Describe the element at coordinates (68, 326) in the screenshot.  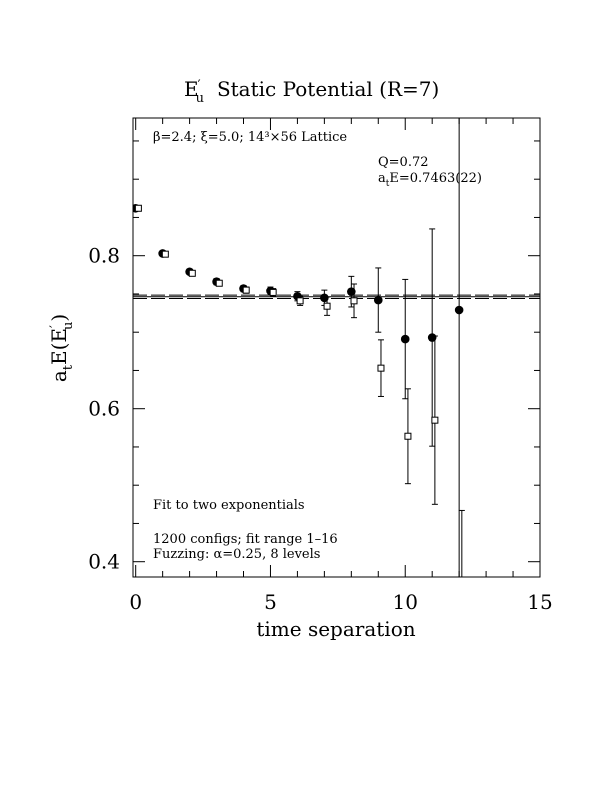
I see `ylabel-u: u` at that location.